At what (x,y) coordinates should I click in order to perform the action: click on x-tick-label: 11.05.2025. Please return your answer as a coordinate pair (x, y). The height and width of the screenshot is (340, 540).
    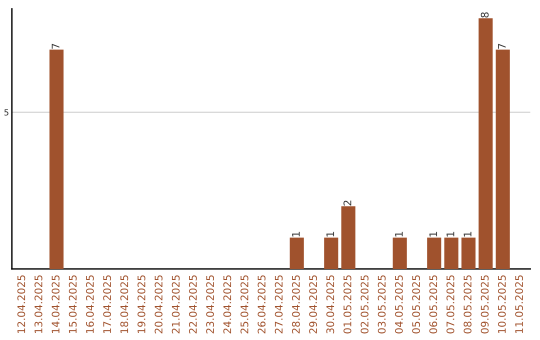
    Looking at the image, I should click on (519, 304).